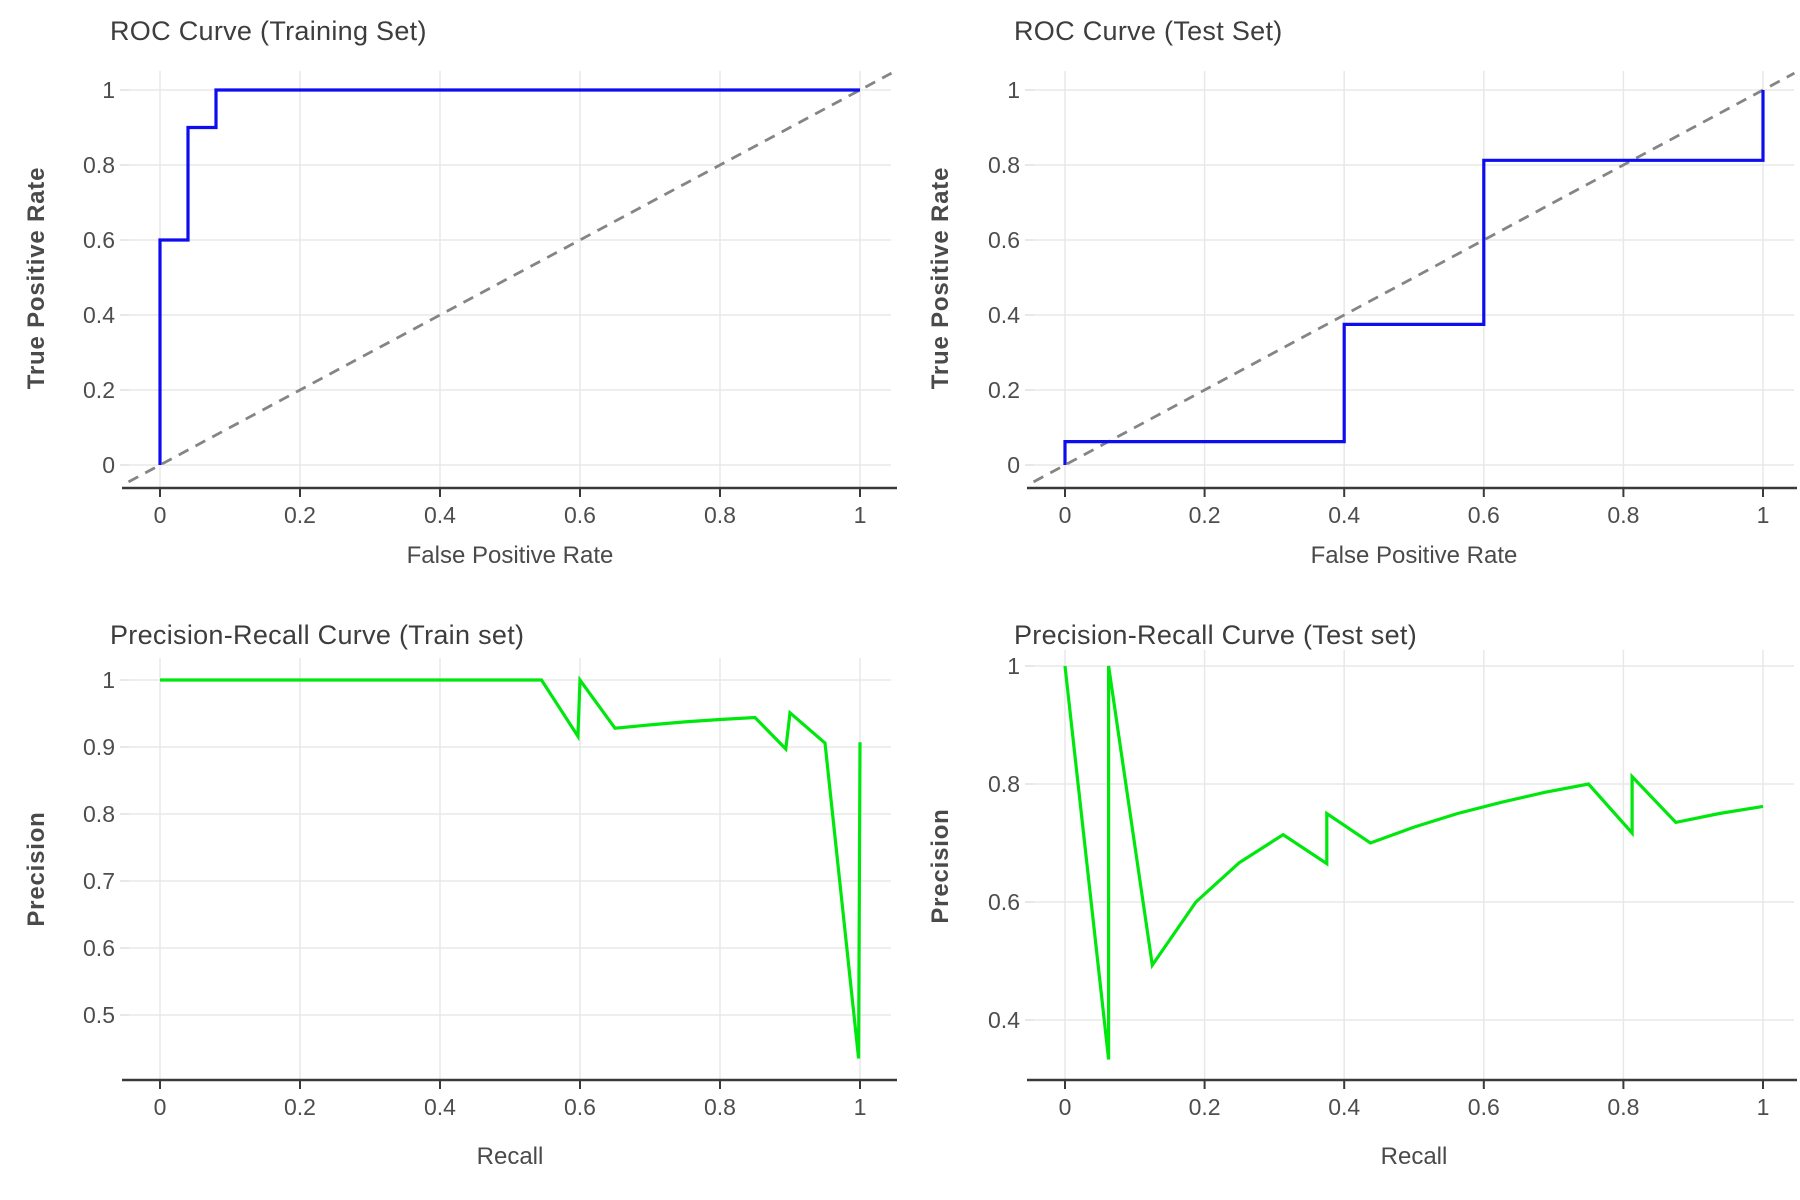  I want to click on y-axis-title-roc-train: True Positive Rate, so click(36, 278).